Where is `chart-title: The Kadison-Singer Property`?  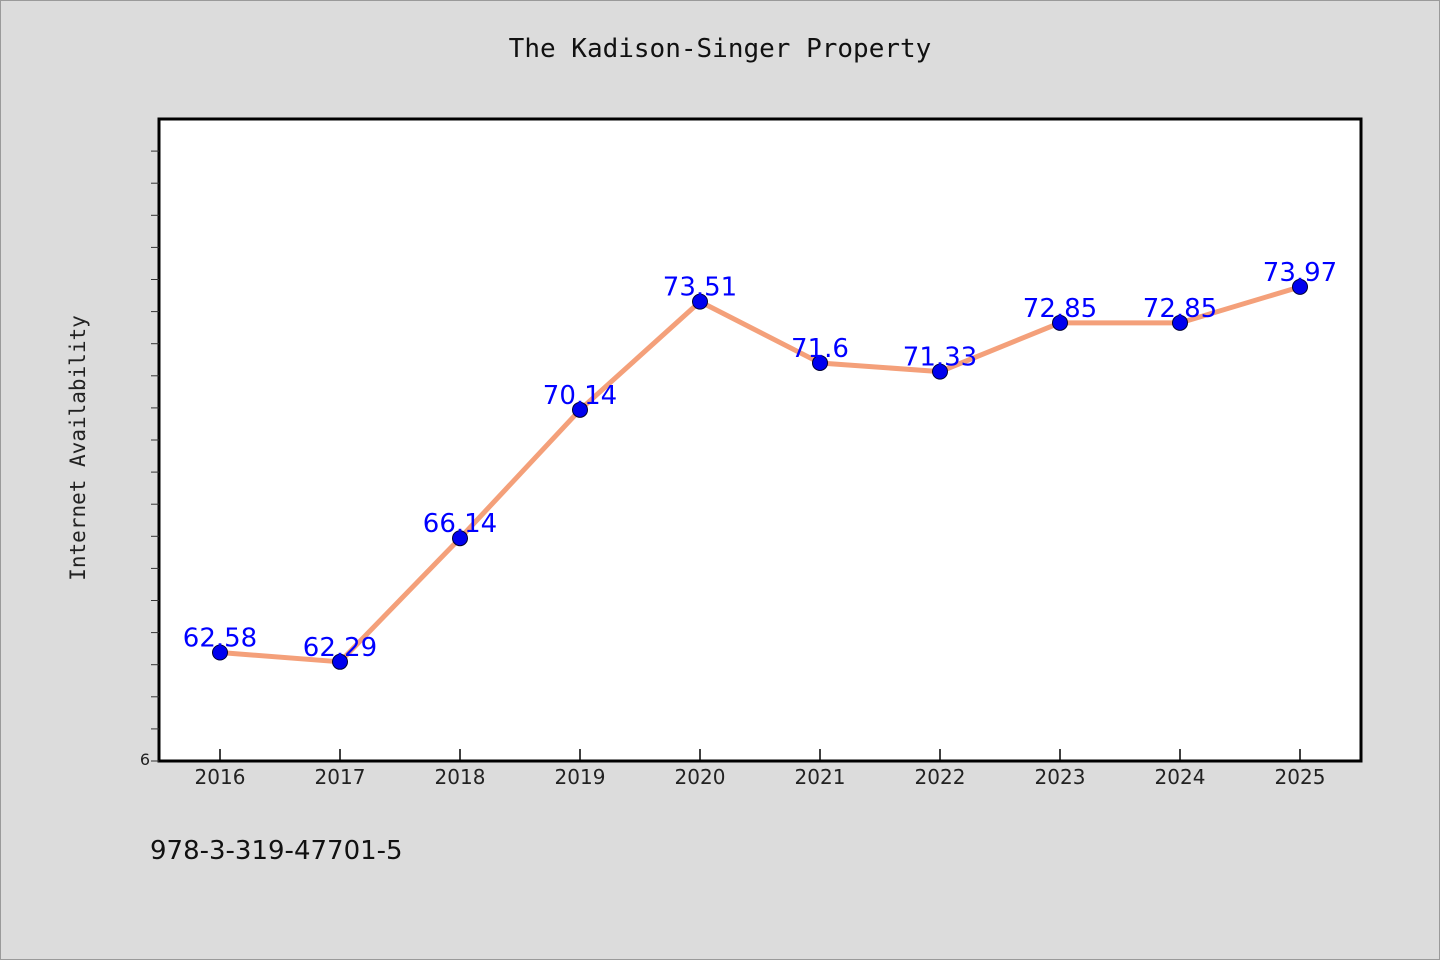
chart-title: The Kadison-Singer Property is located at coordinates (720, 49).